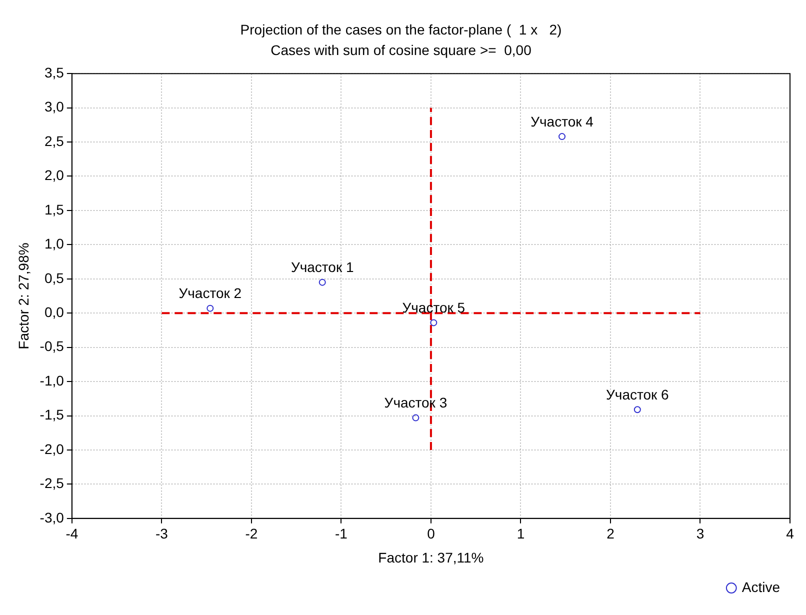 This screenshot has width=806, height=615. What do you see at coordinates (520, 534) in the screenshot?
I see `x-tick-label: 1` at bounding box center [520, 534].